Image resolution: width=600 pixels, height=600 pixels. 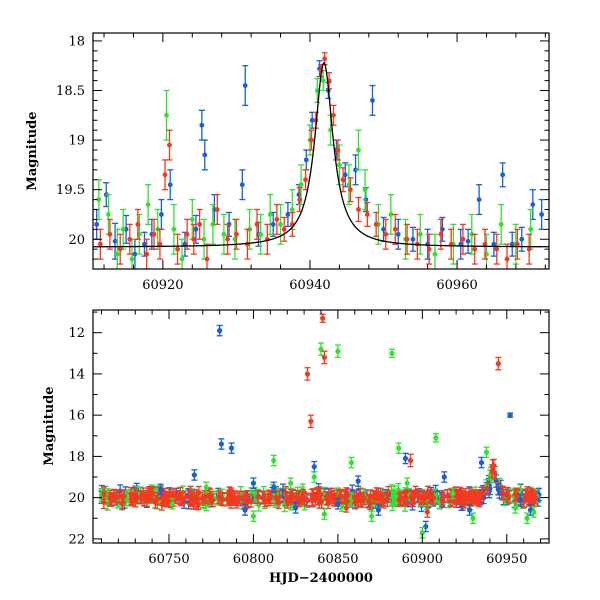 I want to click on x-tick-label: 60940, so click(x=309, y=285).